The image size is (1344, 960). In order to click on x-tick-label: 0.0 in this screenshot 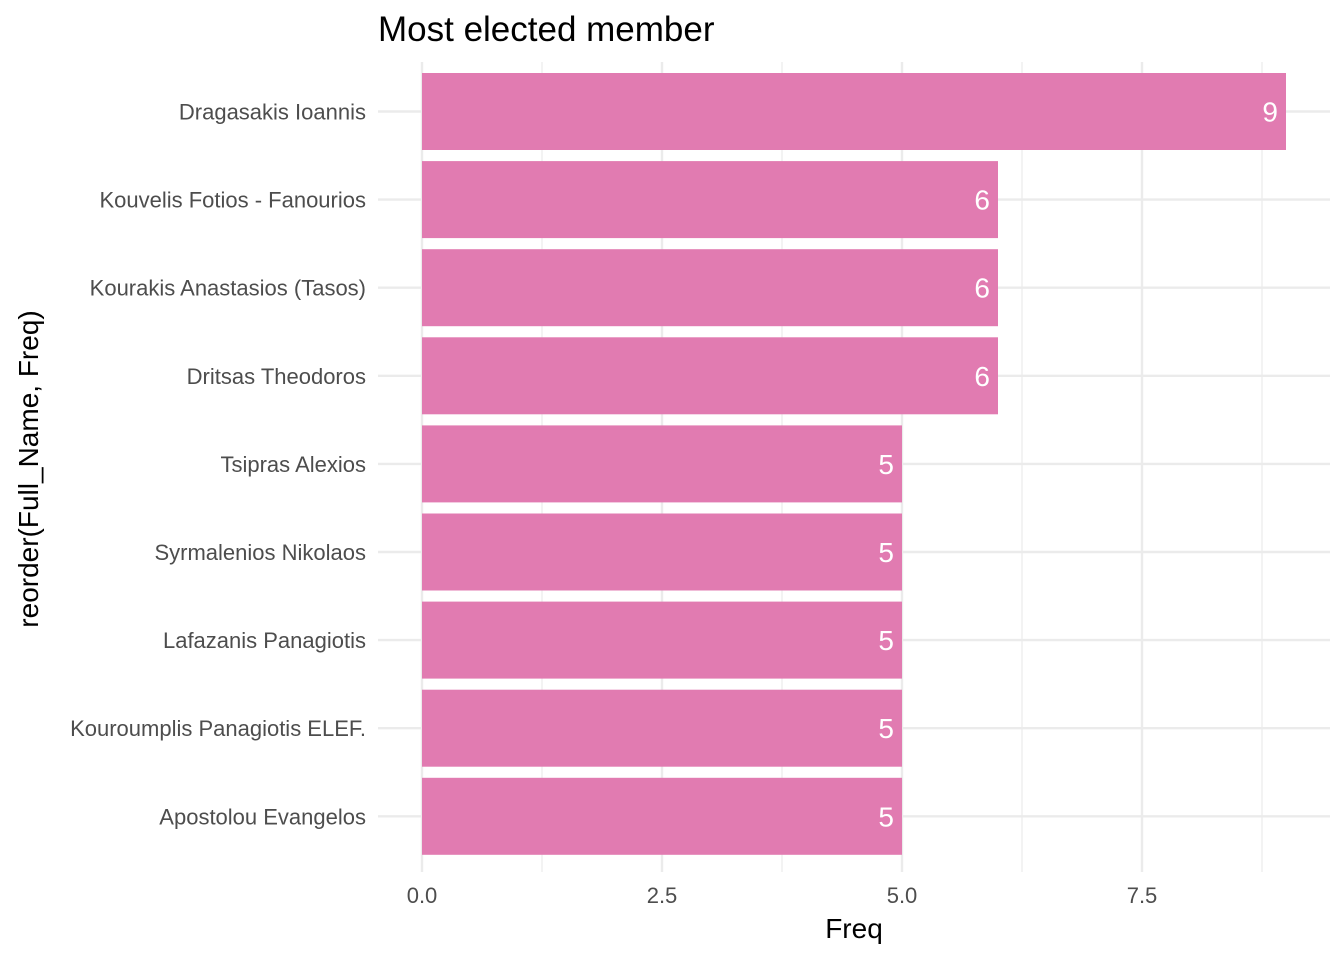, I will do `click(422, 895)`.